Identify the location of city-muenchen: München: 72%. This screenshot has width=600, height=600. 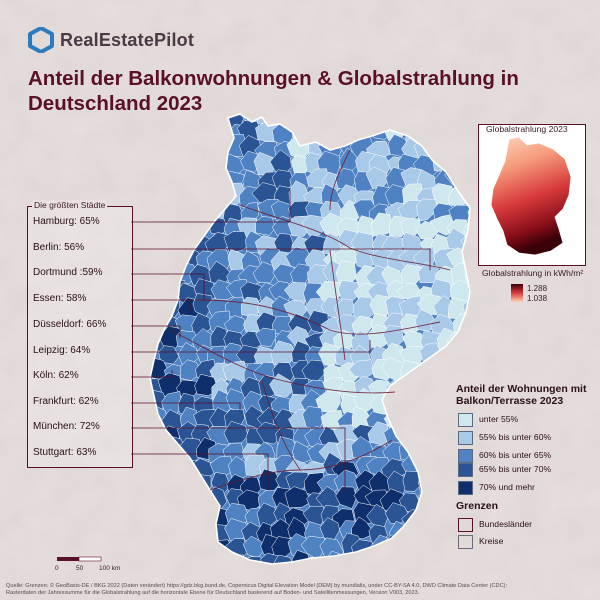
(66, 426).